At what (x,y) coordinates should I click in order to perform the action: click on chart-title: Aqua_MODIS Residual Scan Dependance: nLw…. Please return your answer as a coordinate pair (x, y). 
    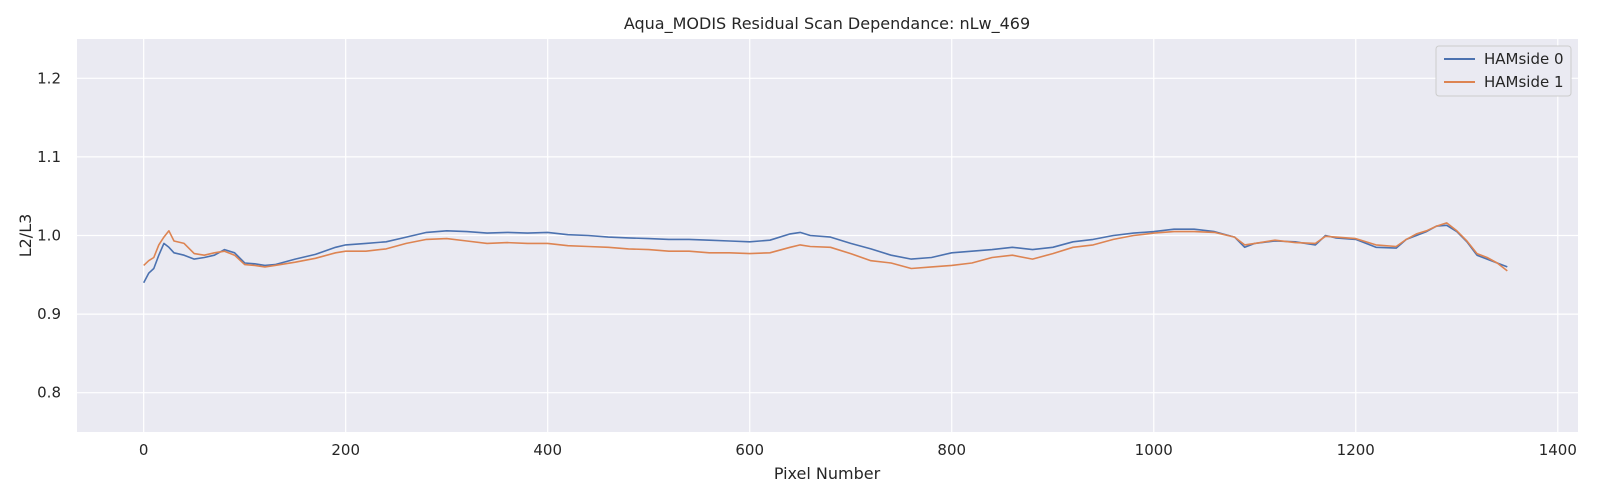
    Looking at the image, I should click on (827, 24).